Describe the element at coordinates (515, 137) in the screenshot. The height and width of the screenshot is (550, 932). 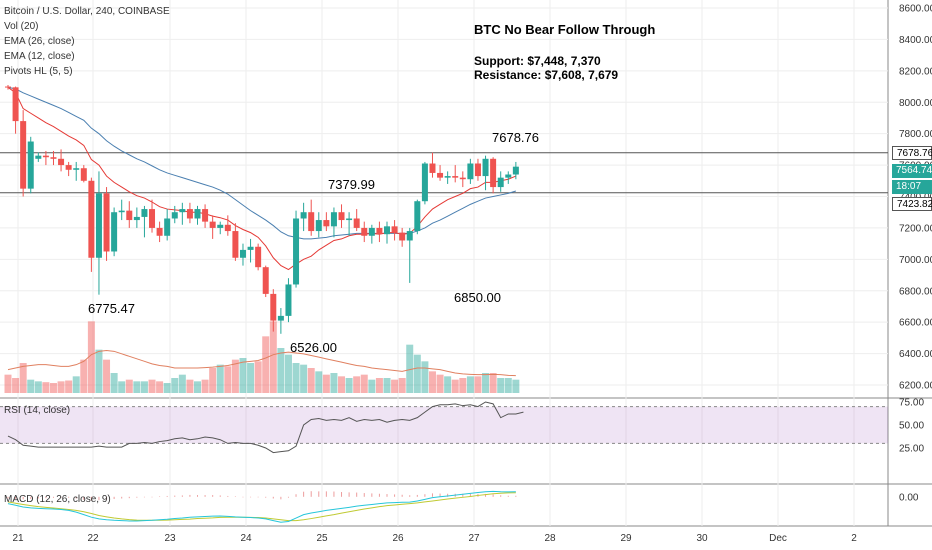
I see `pivot-high-label: 7678.76` at that location.